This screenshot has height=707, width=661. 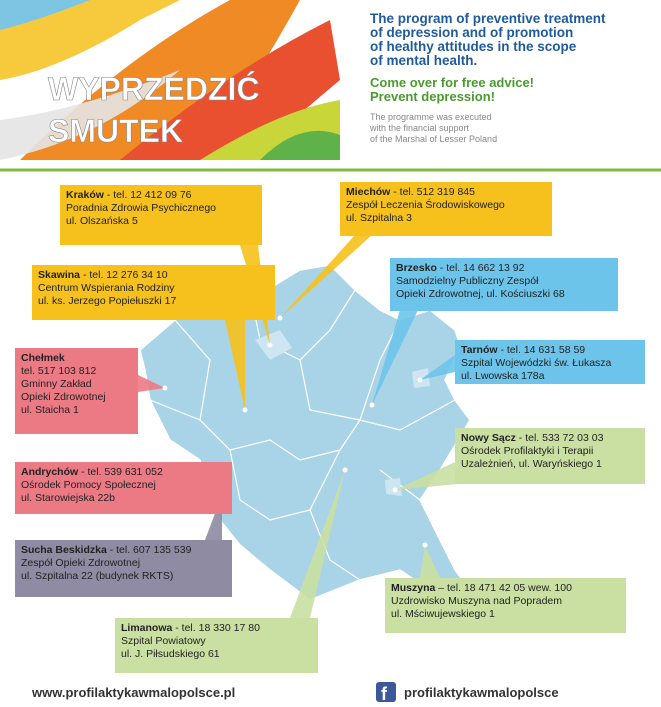 What do you see at coordinates (424, 60) in the screenshot?
I see `title-line: of mental health.` at bounding box center [424, 60].